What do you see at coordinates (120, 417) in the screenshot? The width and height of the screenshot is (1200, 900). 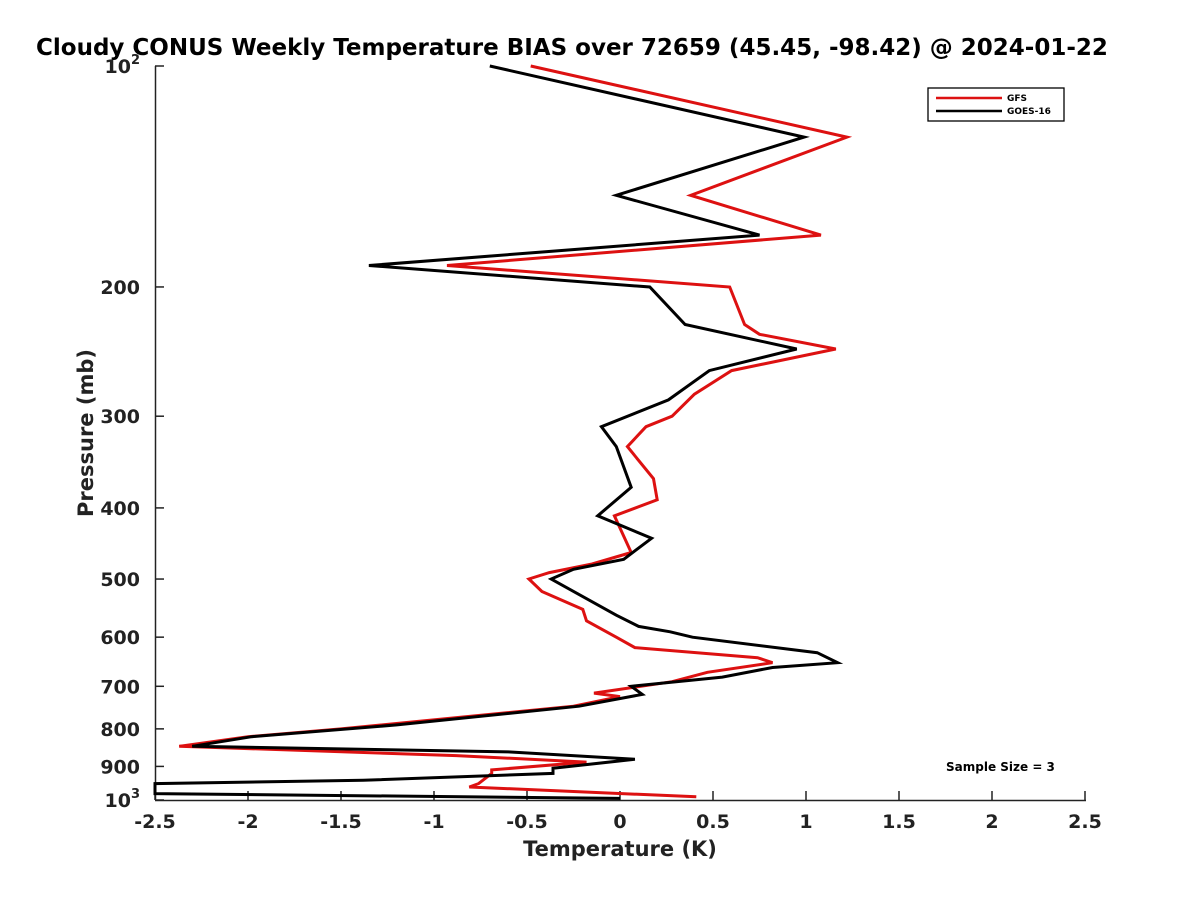 I see `y-tick-label: 300` at bounding box center [120, 417].